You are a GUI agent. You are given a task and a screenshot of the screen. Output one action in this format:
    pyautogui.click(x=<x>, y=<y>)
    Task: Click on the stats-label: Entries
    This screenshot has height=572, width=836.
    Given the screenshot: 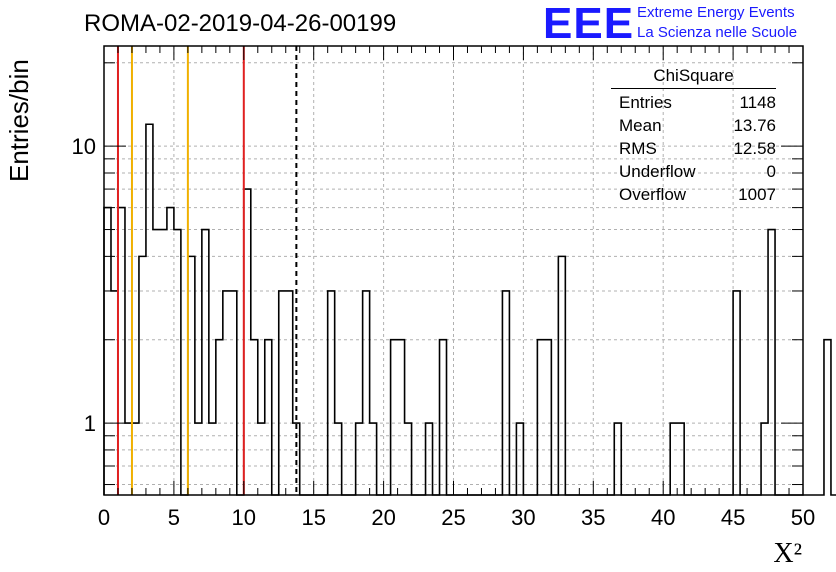 What is the action you would take?
    pyautogui.click(x=645, y=102)
    